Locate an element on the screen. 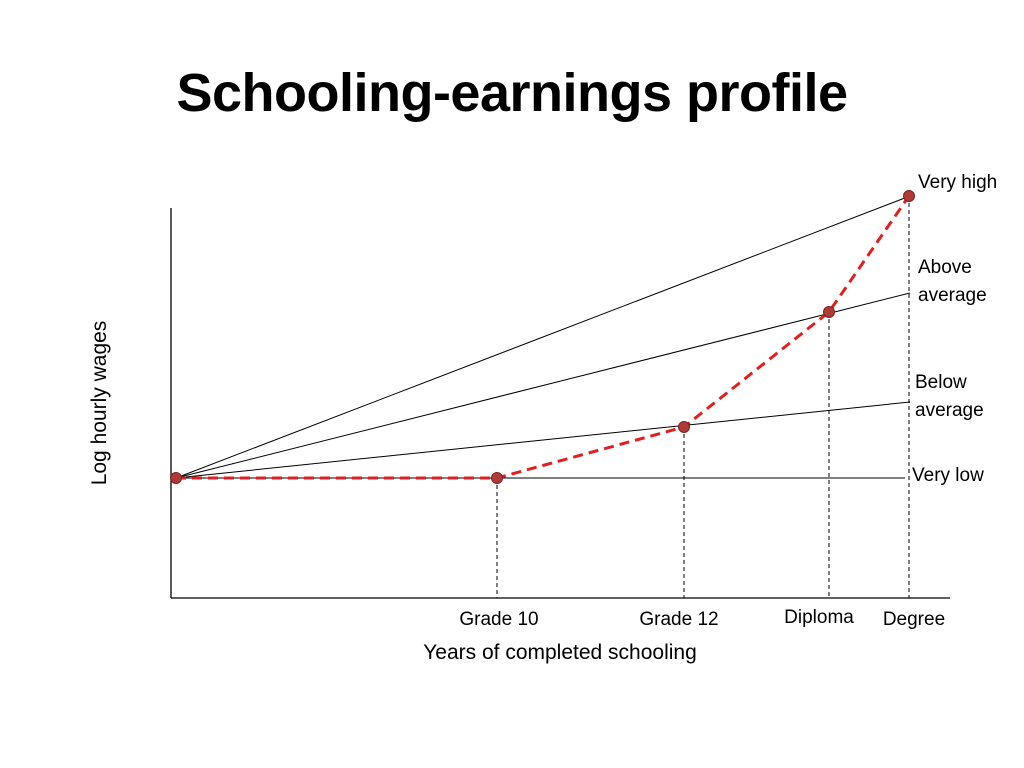 The width and height of the screenshot is (1024, 768). page-title: Schooling-earnings profile is located at coordinates (512, 93).